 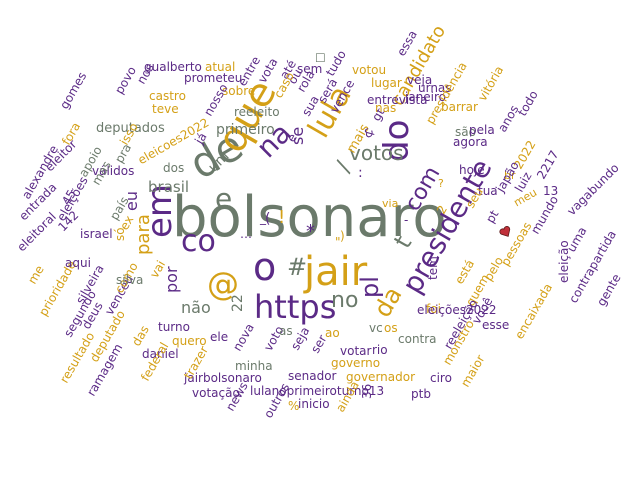 What do you see at coordinates (457, 310) in the screenshot?
I see `word-eleicoes2022-alt: eleições2022` at bounding box center [457, 310].